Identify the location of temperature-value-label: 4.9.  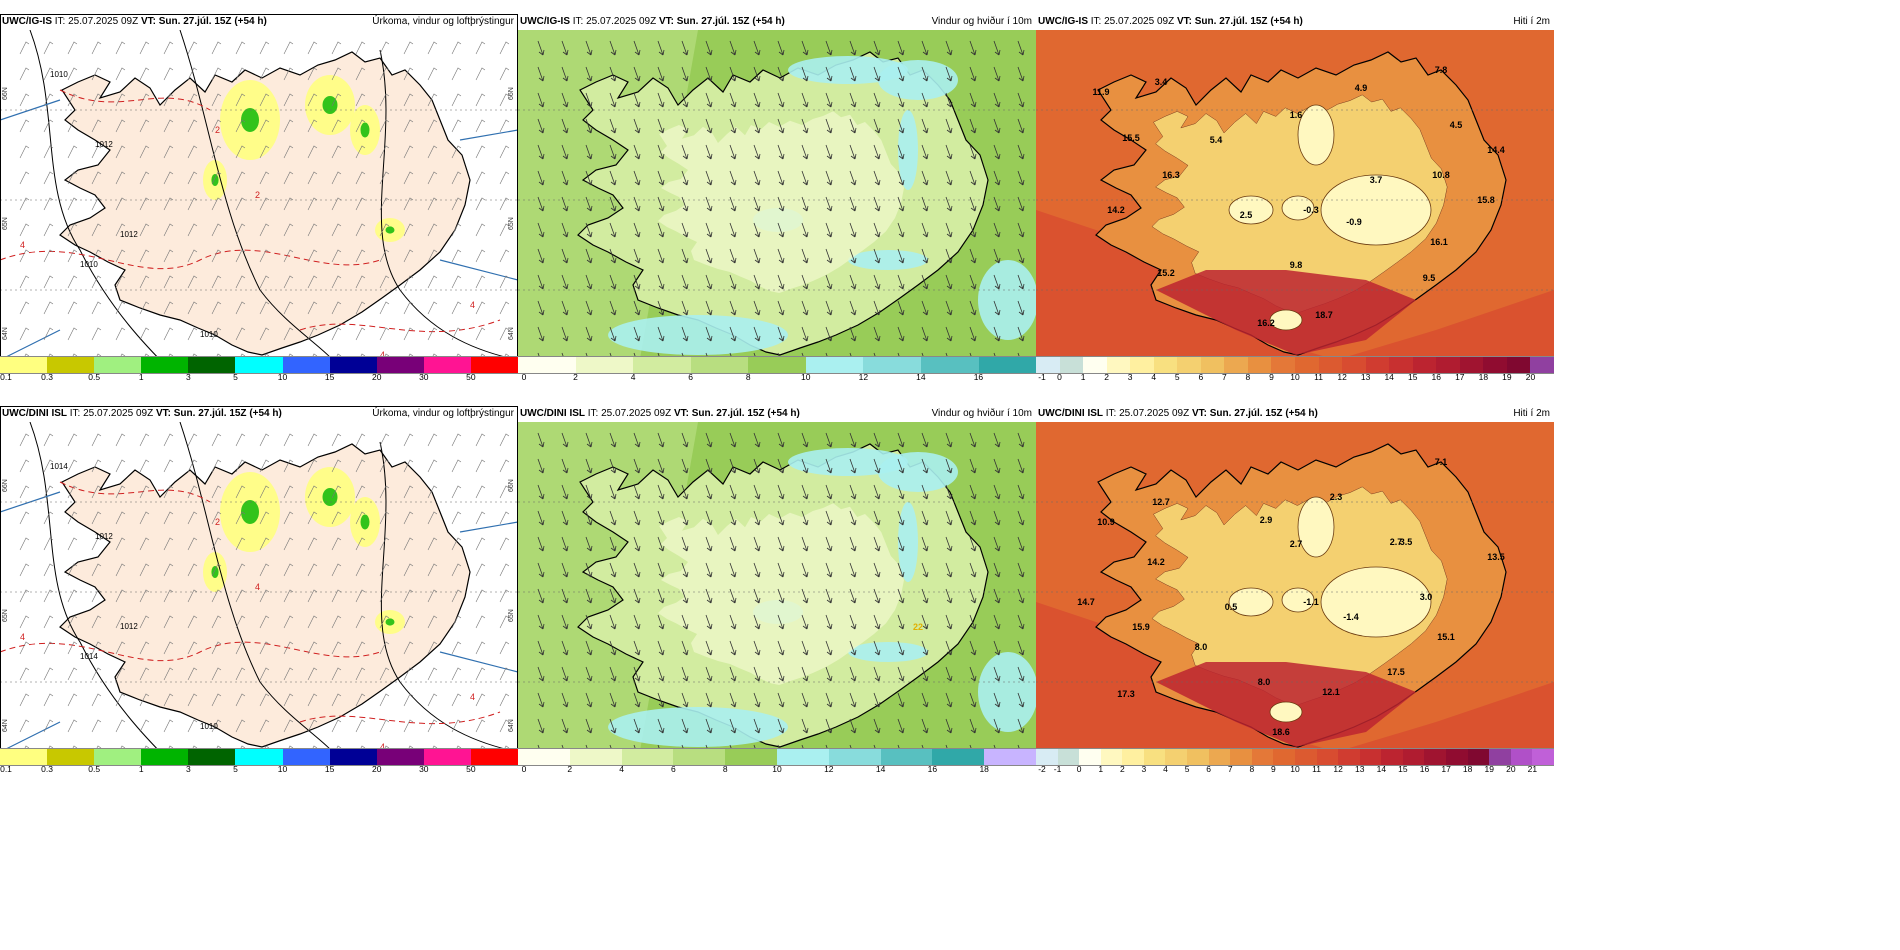
(1361, 88).